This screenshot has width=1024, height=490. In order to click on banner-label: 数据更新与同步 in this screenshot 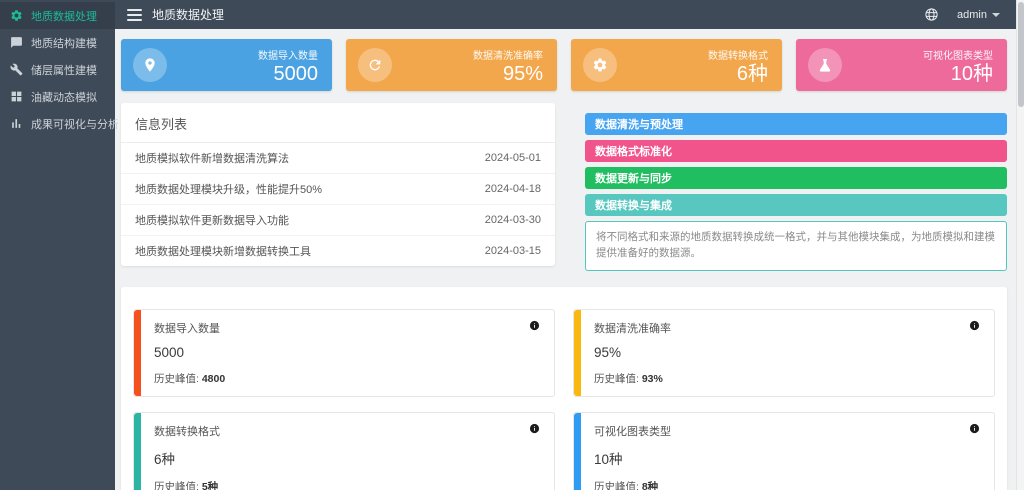, I will do `click(633, 179)`.